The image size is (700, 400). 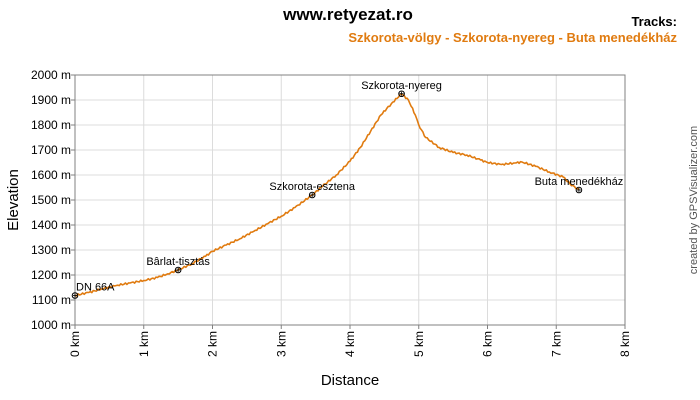 What do you see at coordinates (625, 344) in the screenshot?
I see `x-tick-label: 8 km` at bounding box center [625, 344].